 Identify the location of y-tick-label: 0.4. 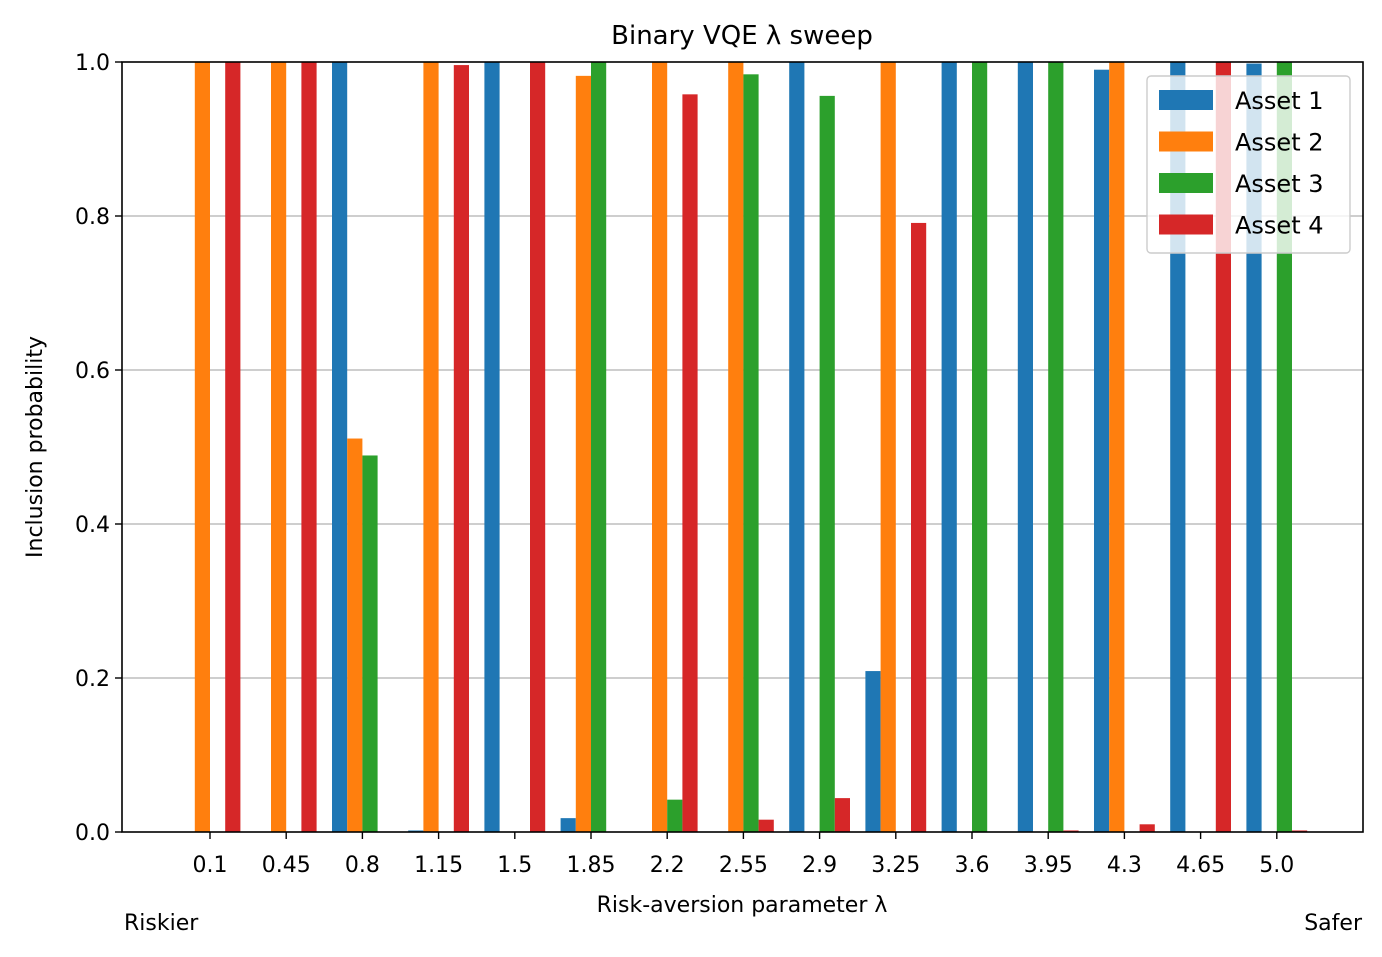
(92, 525).